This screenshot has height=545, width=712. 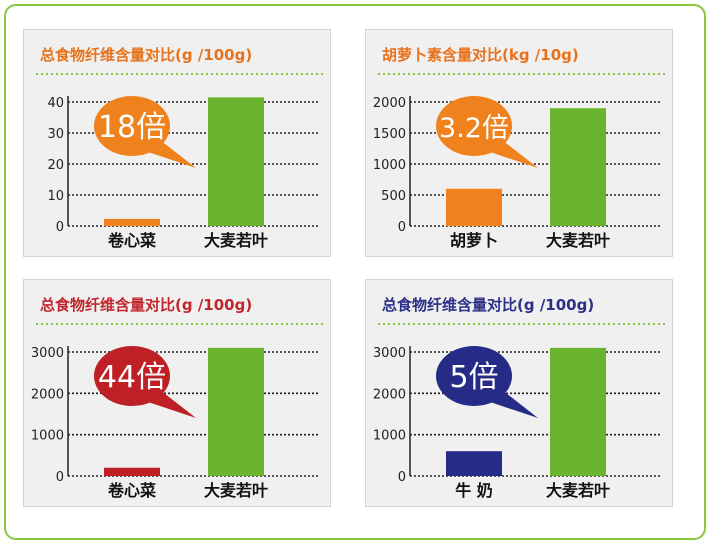 I want to click on multiplier-label: 3.2倍, so click(x=474, y=128).